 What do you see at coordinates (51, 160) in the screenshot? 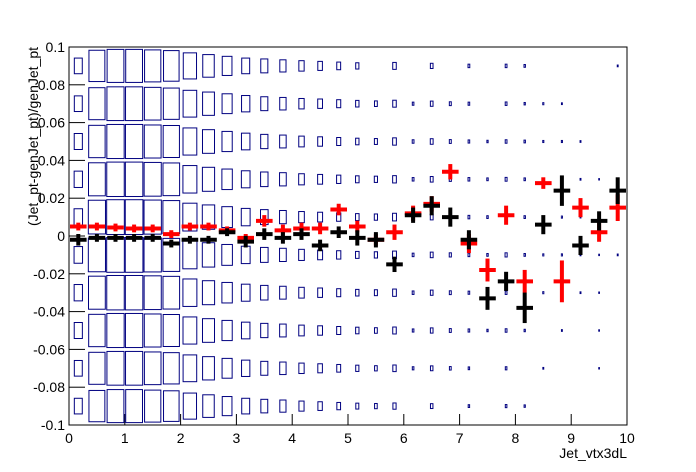
I see `y-tick-label: 0.04` at bounding box center [51, 160].